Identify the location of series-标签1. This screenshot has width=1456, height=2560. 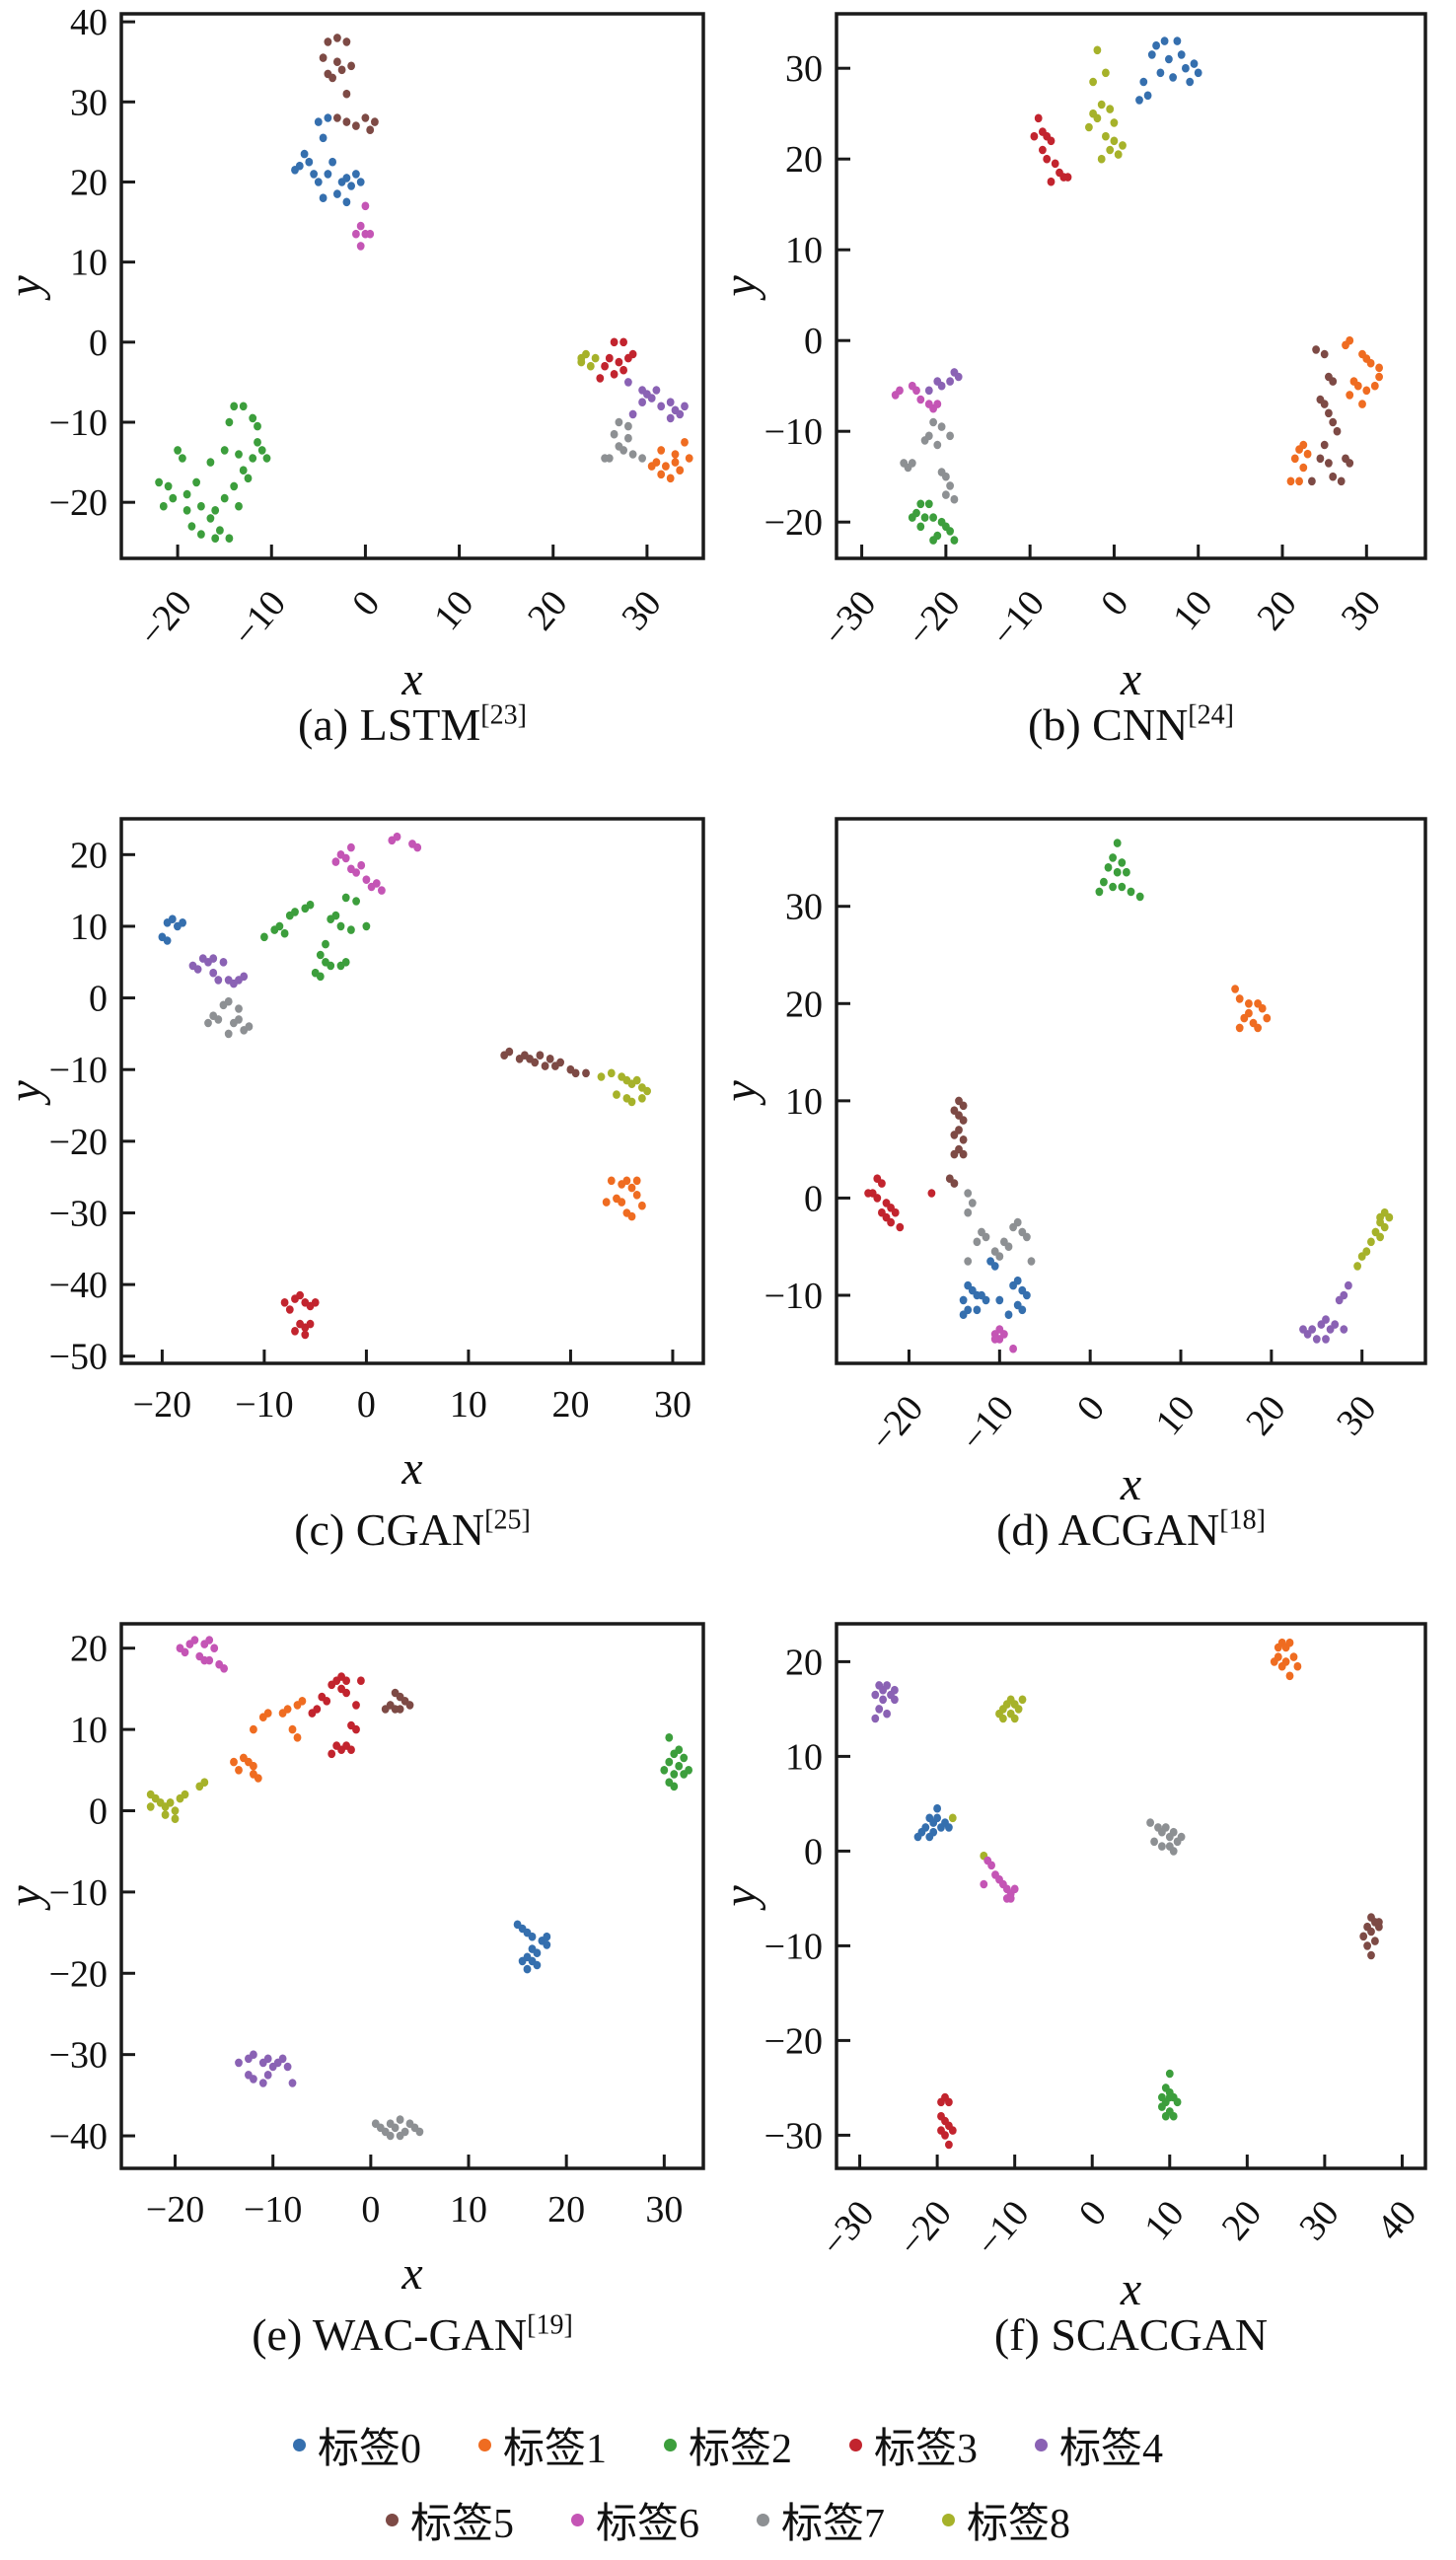
(1334, 410).